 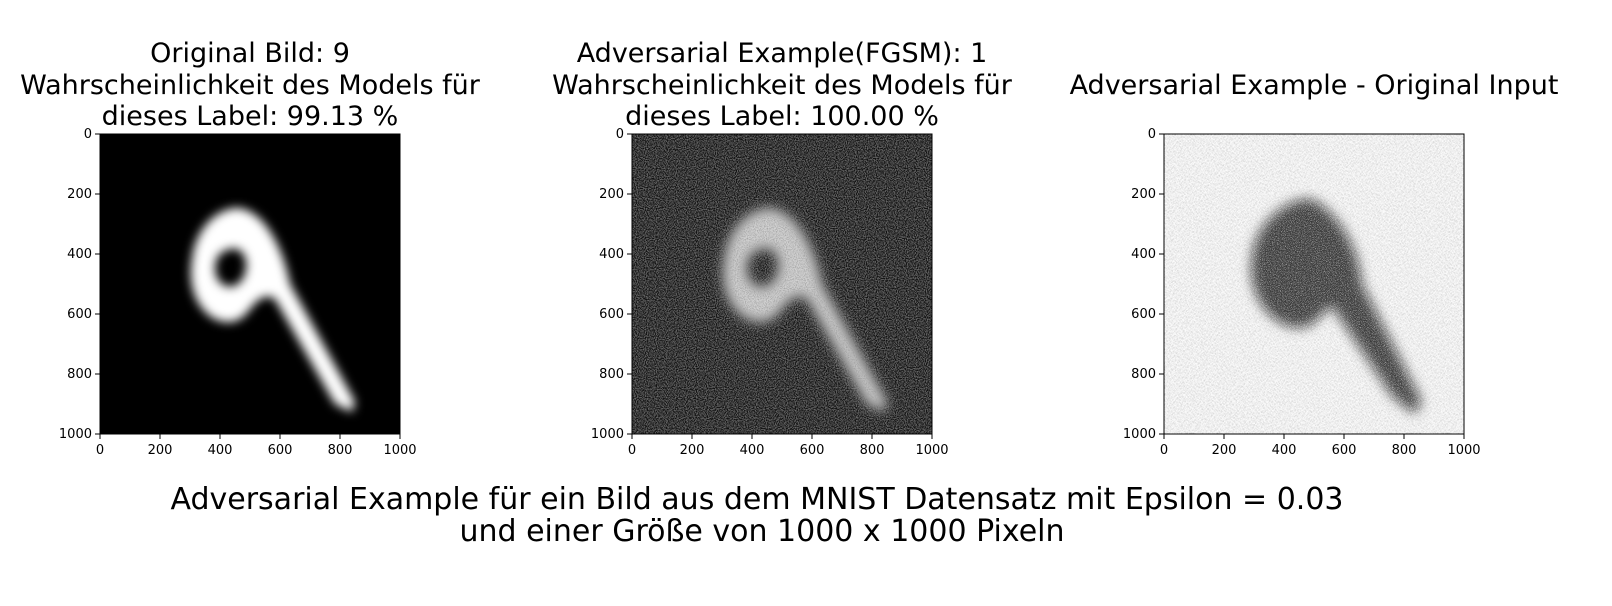 I want to click on figure-caption-line-2: und einer Größe von 1000 x 1000 Pixeln, so click(x=761, y=531).